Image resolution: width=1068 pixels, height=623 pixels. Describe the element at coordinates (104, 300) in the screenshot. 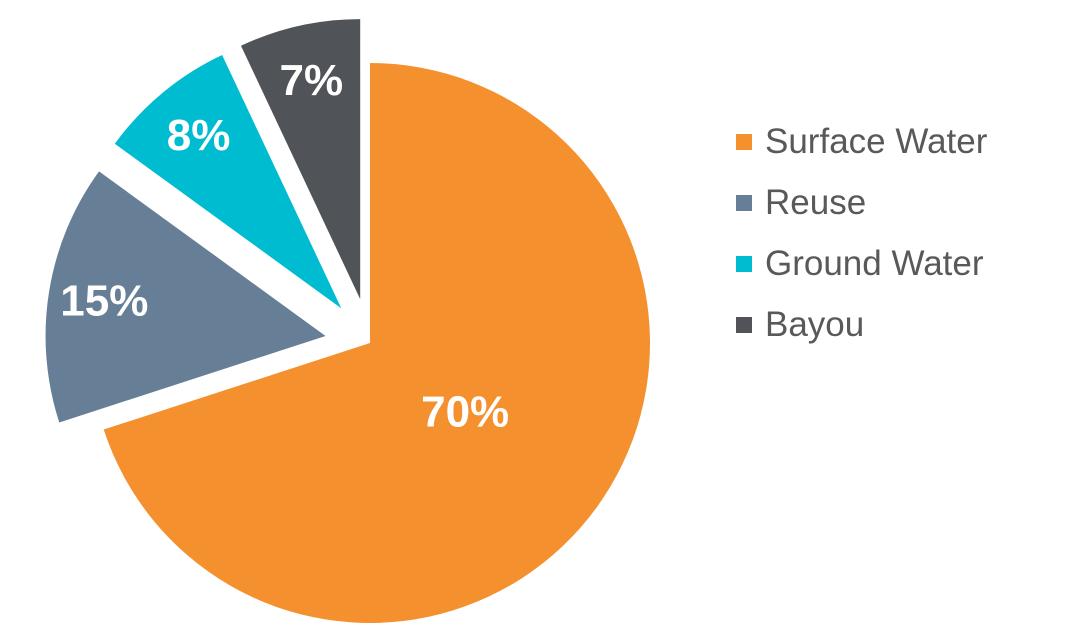

I see `data-label-reuse: 15%` at that location.